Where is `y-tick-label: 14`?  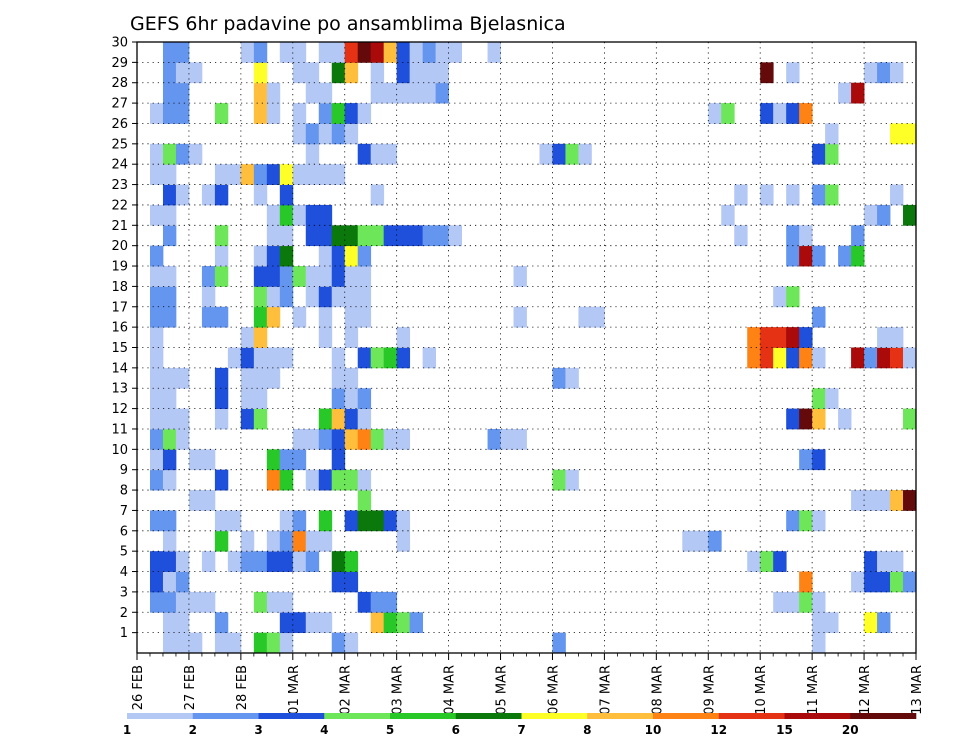 y-tick-label: 14 is located at coordinates (119, 368).